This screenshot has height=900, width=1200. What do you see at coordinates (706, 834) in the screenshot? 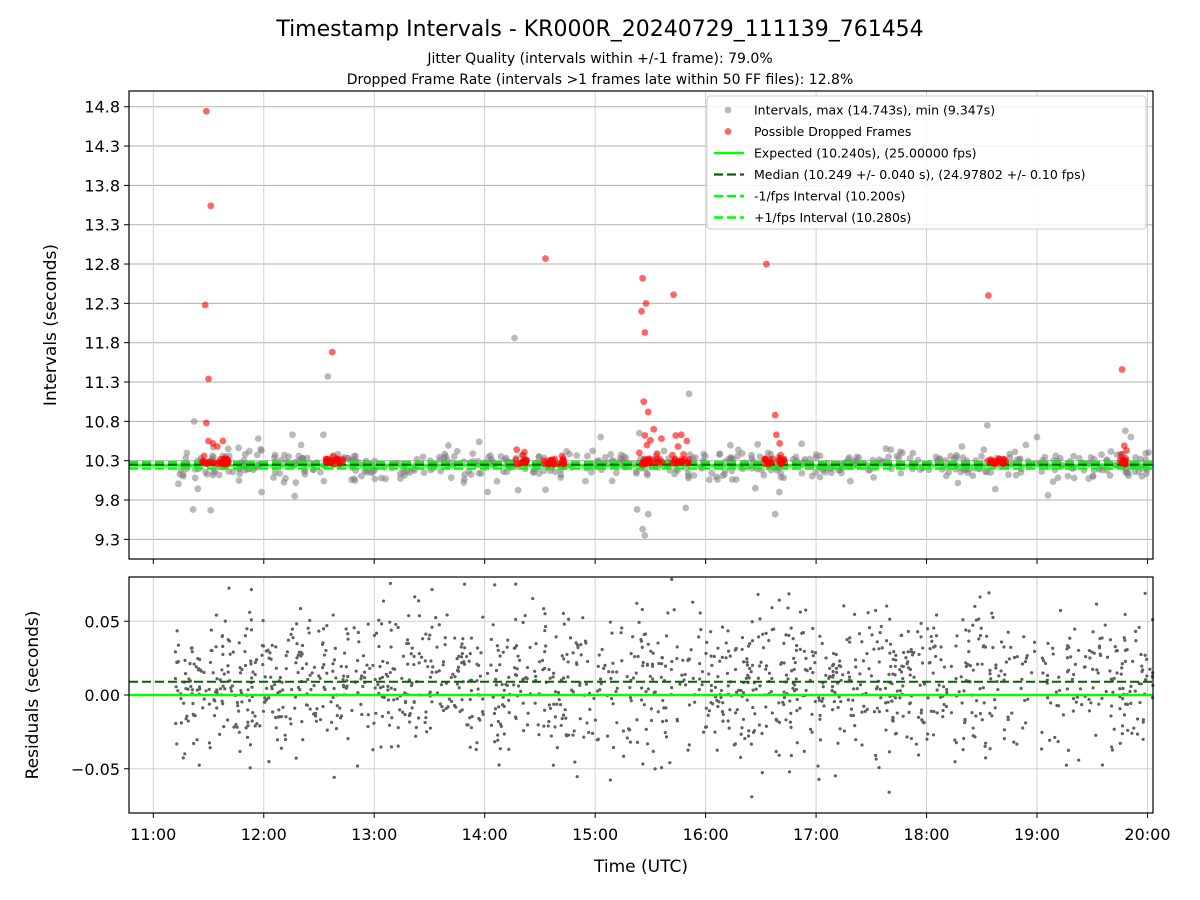
I see `x-tick-label: 16:00` at bounding box center [706, 834].